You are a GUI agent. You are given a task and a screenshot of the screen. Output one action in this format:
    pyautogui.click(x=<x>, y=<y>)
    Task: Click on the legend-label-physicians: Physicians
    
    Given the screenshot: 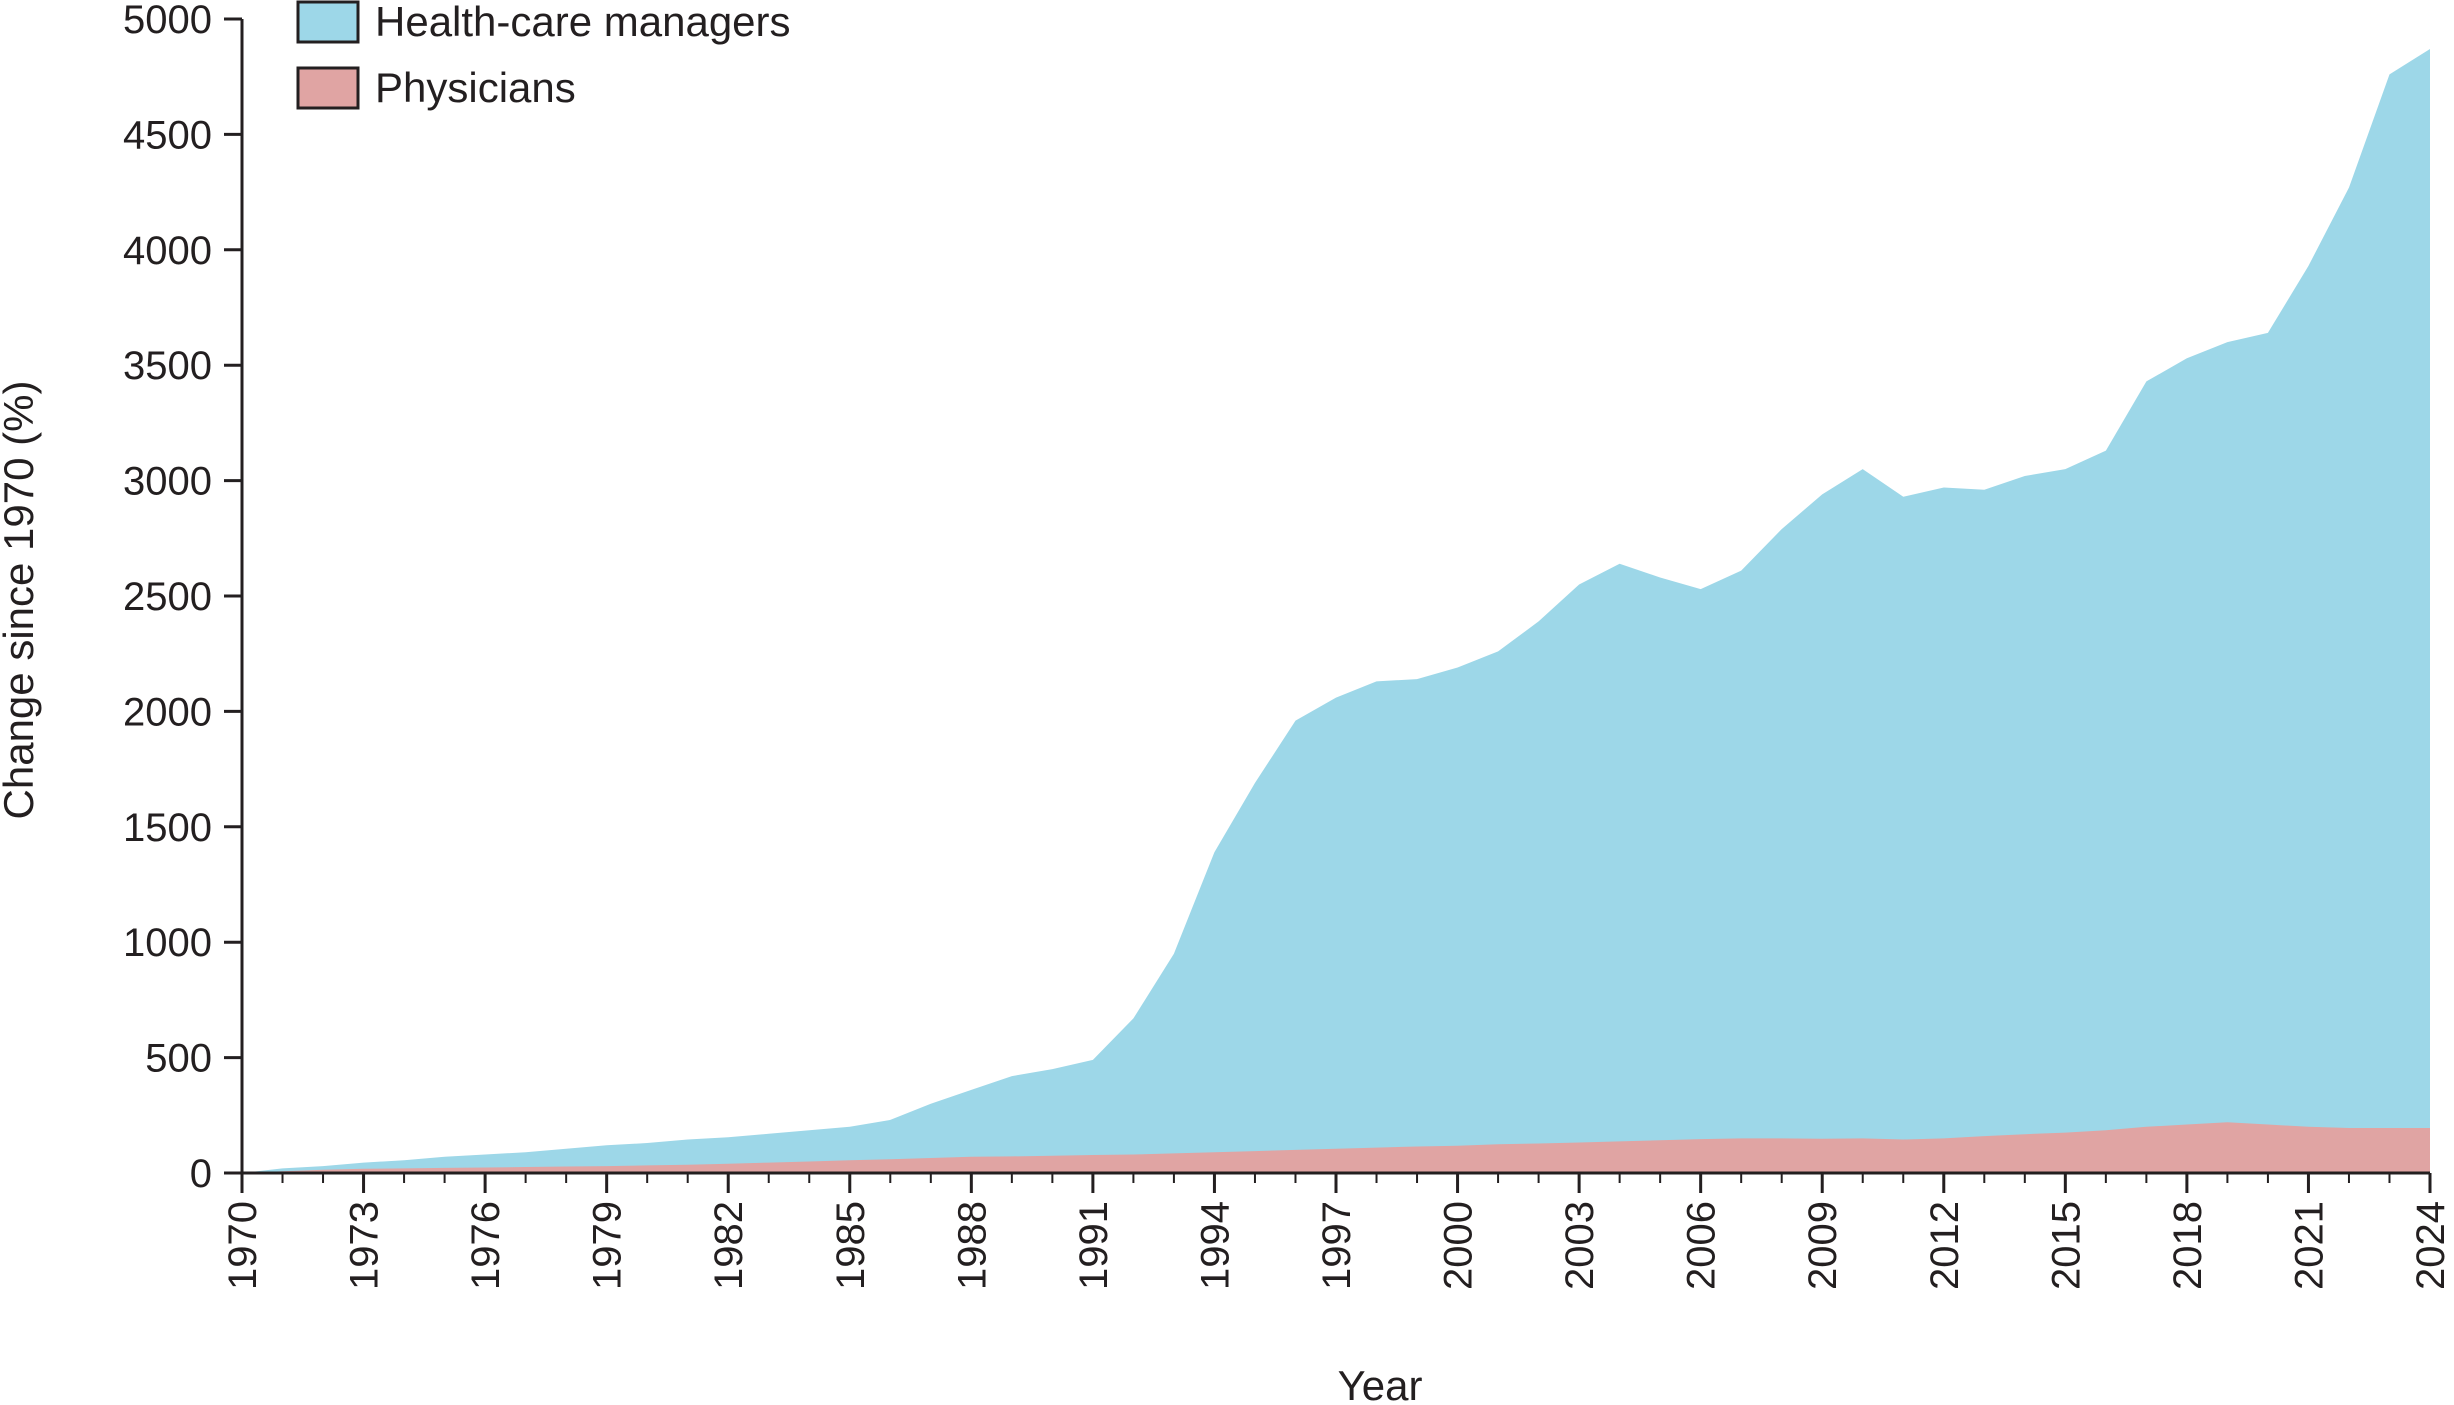 What is the action you would take?
    pyautogui.click(x=475, y=87)
    